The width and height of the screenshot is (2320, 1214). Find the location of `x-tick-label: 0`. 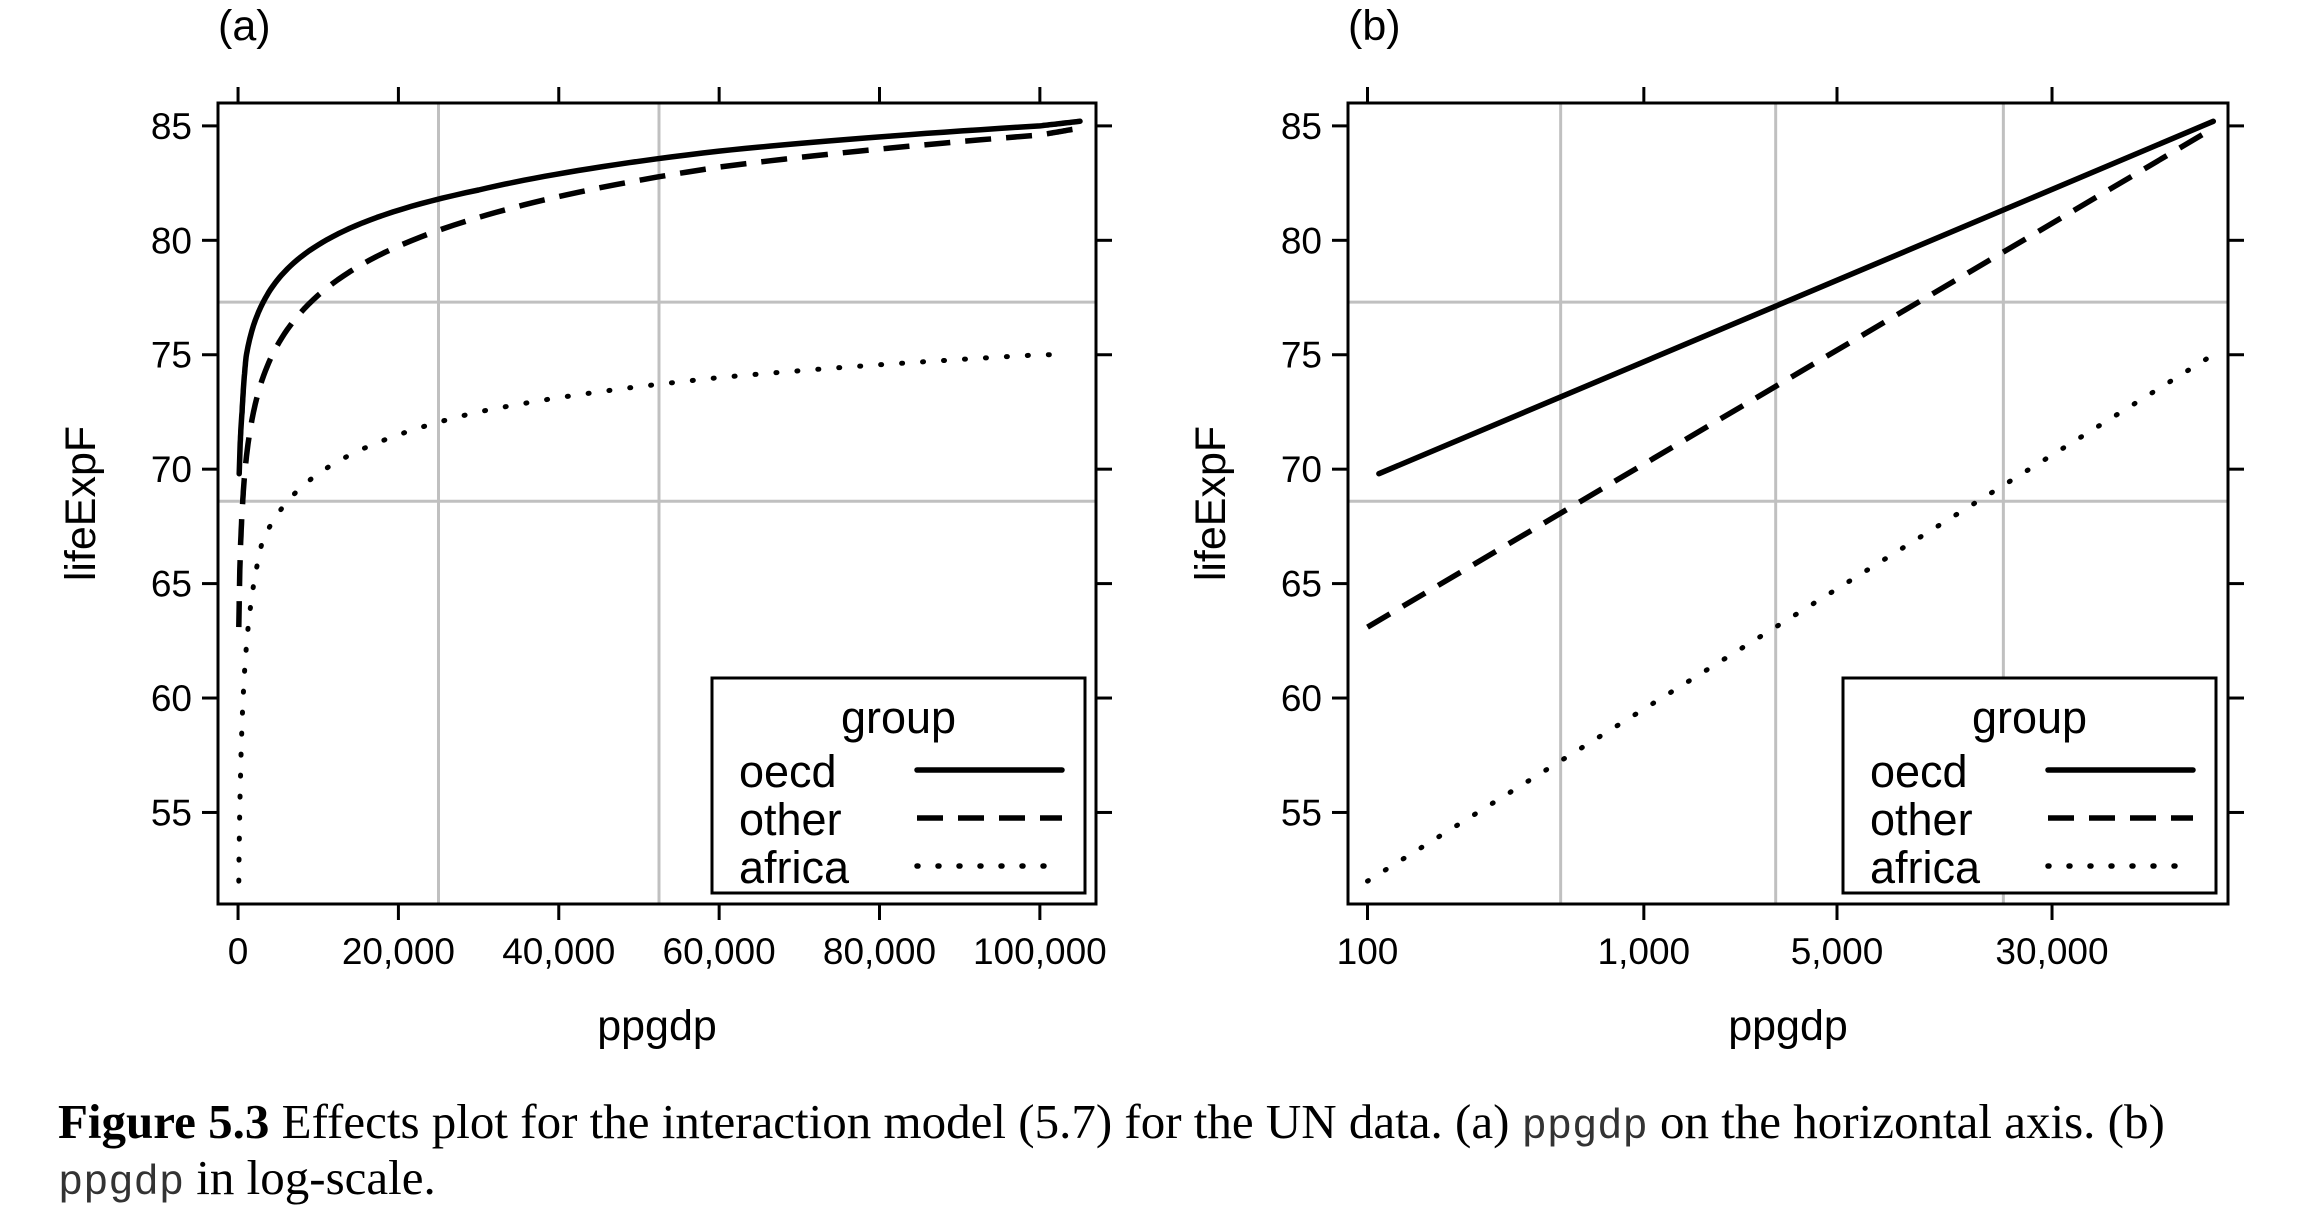

x-tick-label: 0 is located at coordinates (238, 951).